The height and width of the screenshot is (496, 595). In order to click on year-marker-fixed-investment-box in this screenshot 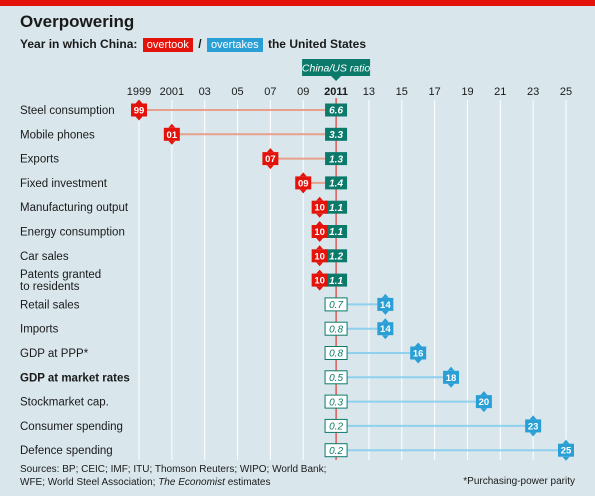, I will do `click(303, 183)`.